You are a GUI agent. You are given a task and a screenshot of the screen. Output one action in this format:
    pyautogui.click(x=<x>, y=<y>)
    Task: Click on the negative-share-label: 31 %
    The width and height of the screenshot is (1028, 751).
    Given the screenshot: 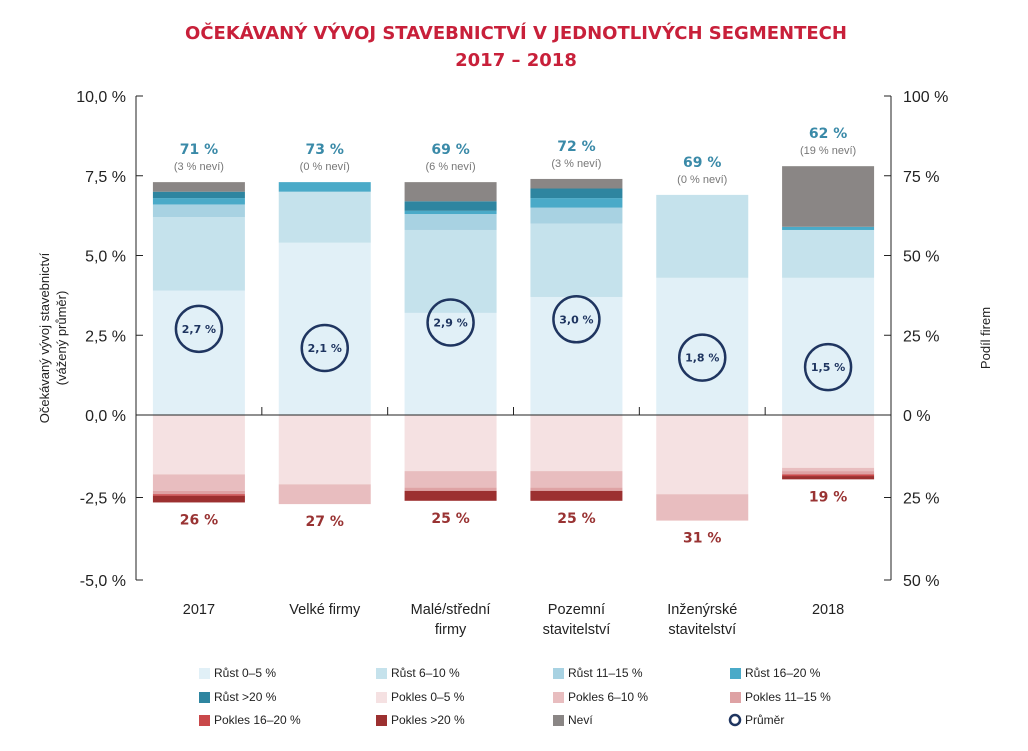 What is the action you would take?
    pyautogui.click(x=702, y=539)
    